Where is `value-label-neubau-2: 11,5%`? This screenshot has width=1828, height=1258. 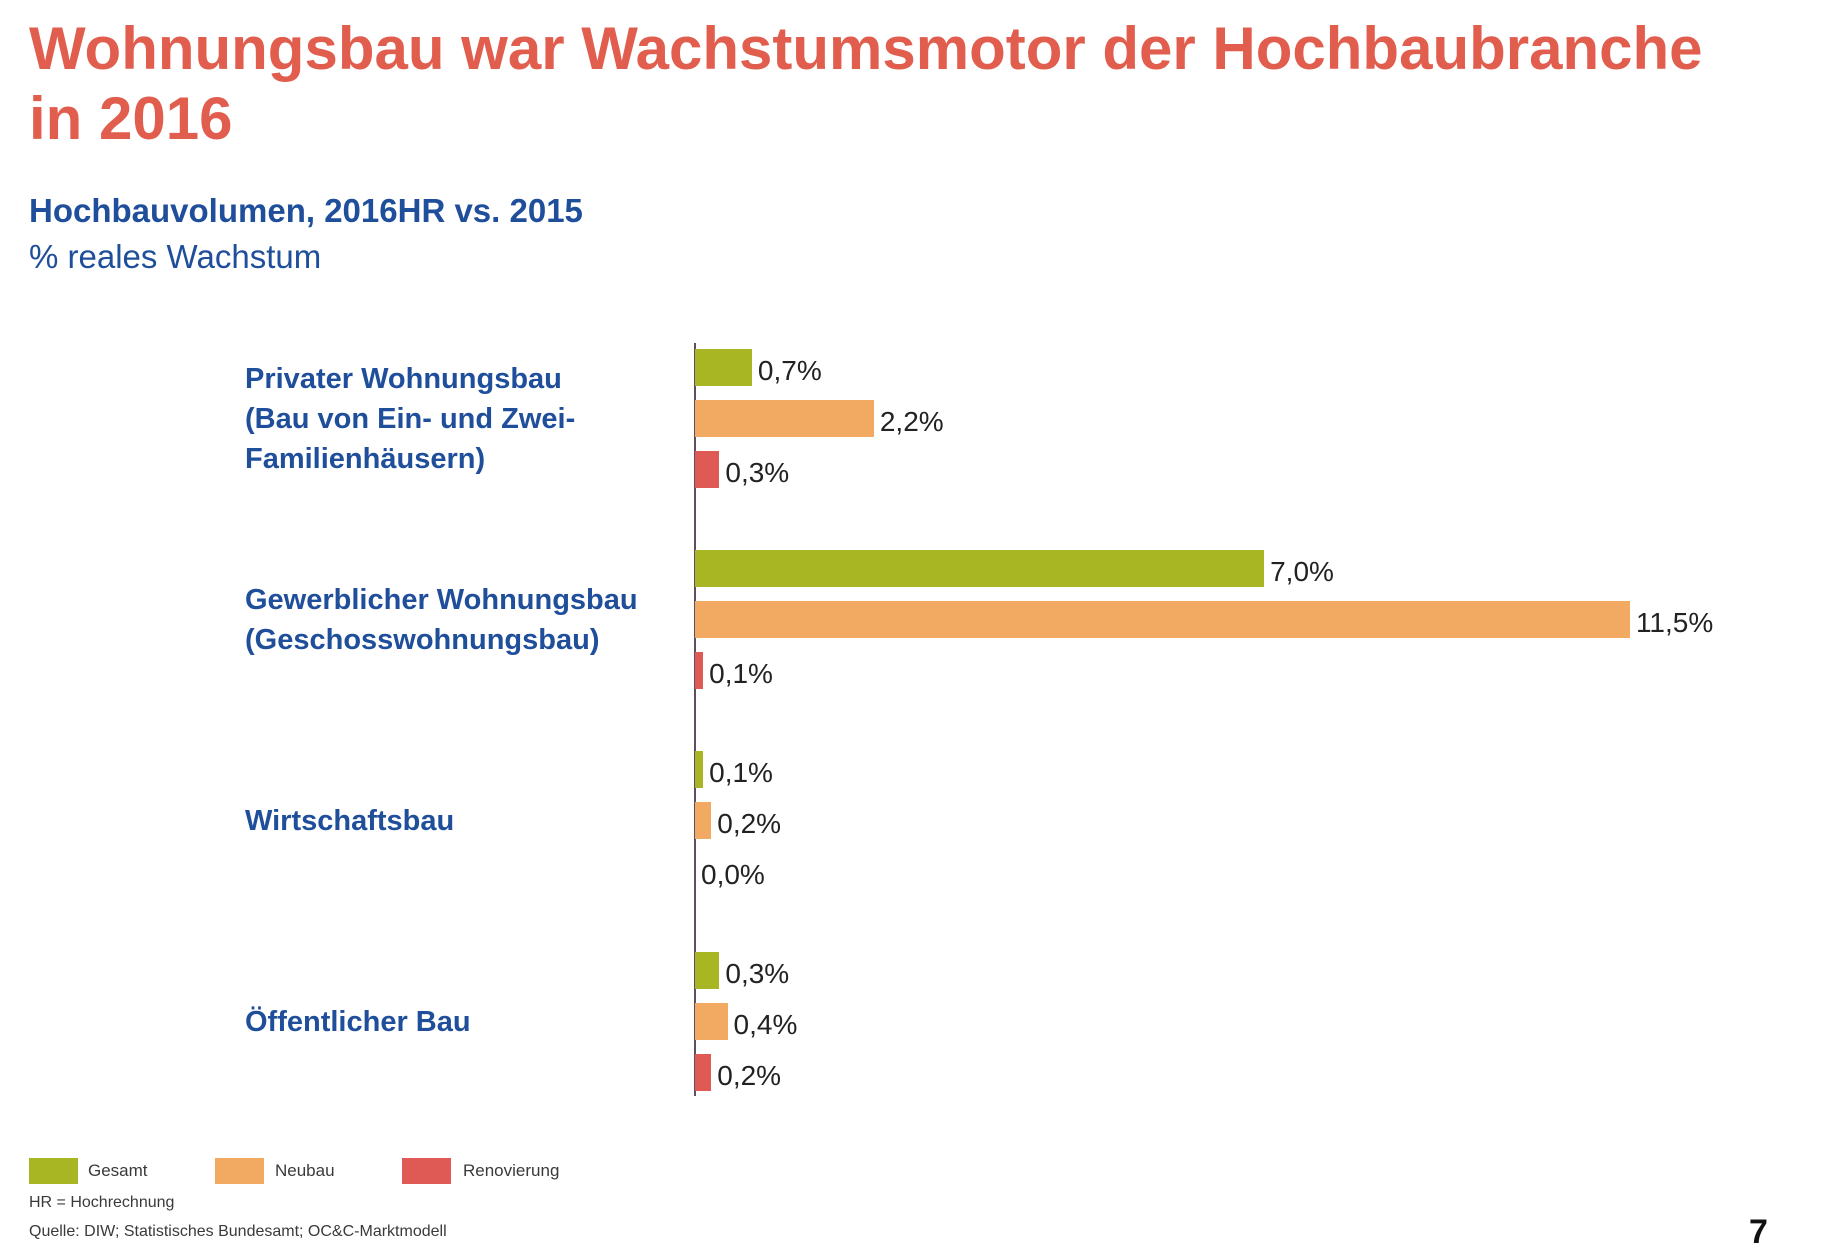
value-label-neubau-2: 11,5% is located at coordinates (1674, 622).